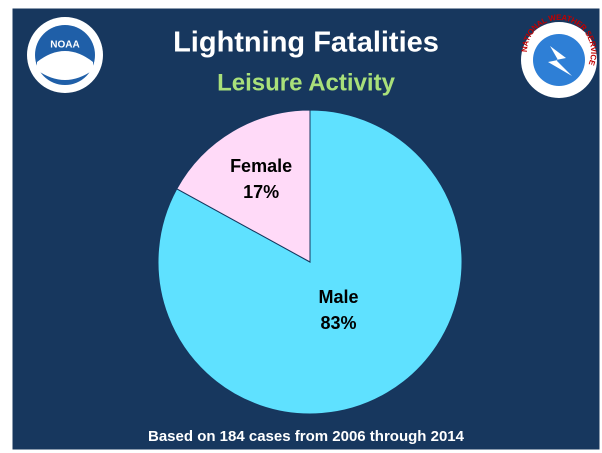 This screenshot has height=453, width=602. Describe the element at coordinates (338, 297) in the screenshot. I see `slice-label: Male` at that location.